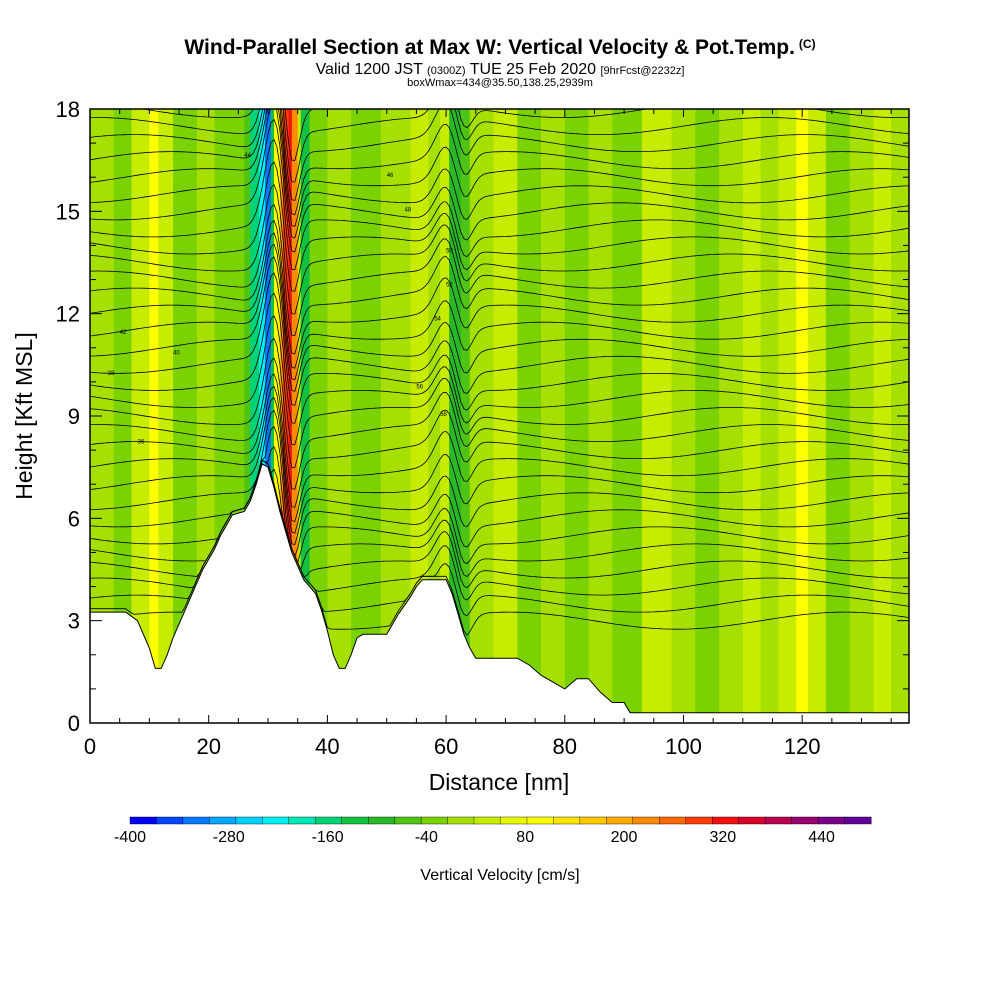  Describe the element at coordinates (446, 71) in the screenshot. I see `valid-zulu: (0300Z)` at that location.